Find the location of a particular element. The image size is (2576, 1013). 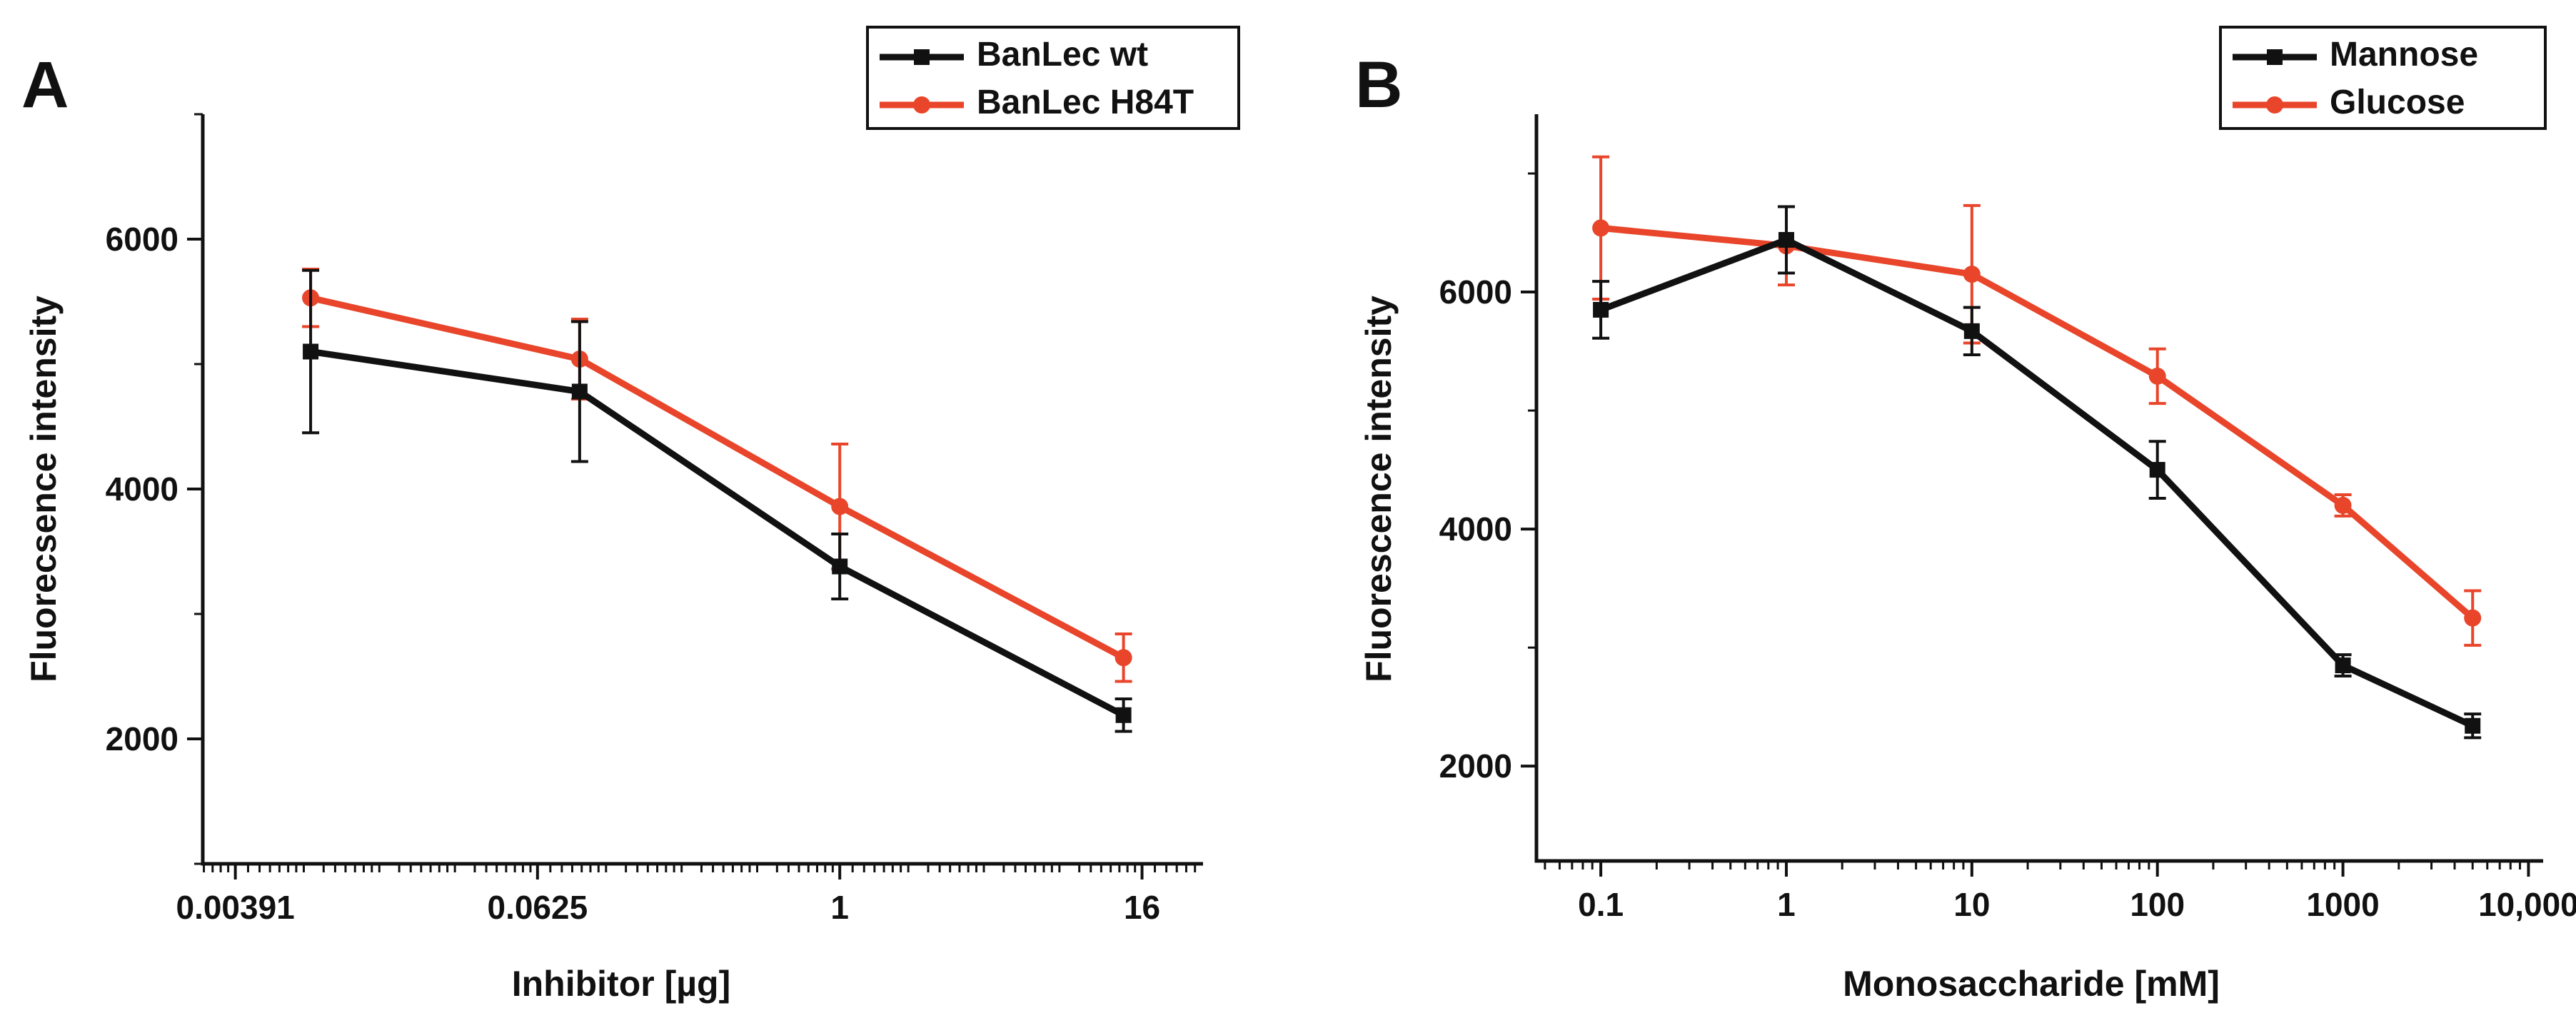

panel-a-y-axis-label: Fluorecsence intensity is located at coordinates (44, 489).